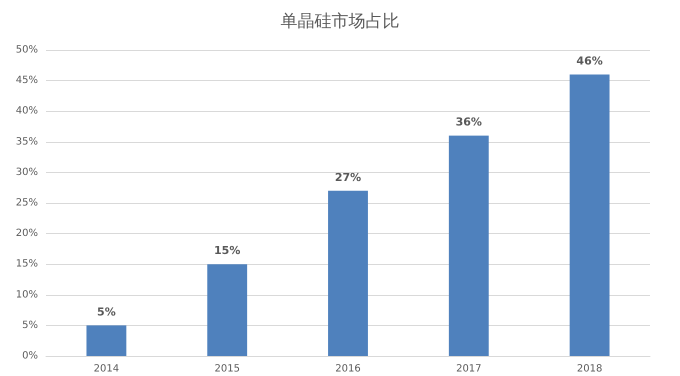  I want to click on y-tick-label: 0%, so click(30, 356).